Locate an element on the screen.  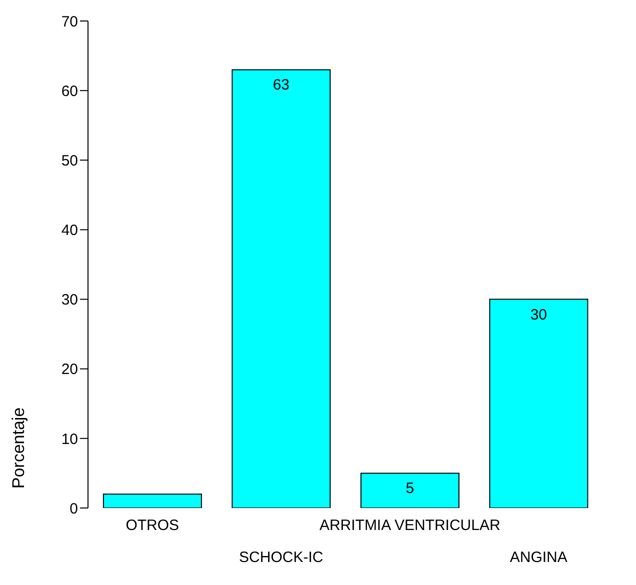
data-label: 5 is located at coordinates (410, 489).